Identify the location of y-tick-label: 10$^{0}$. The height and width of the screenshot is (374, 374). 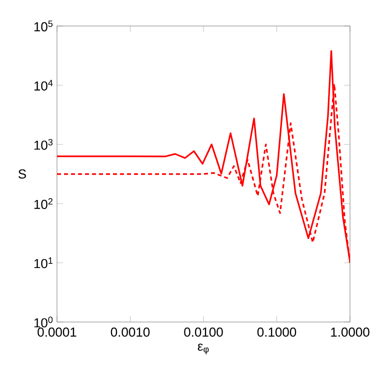
(43, 322).